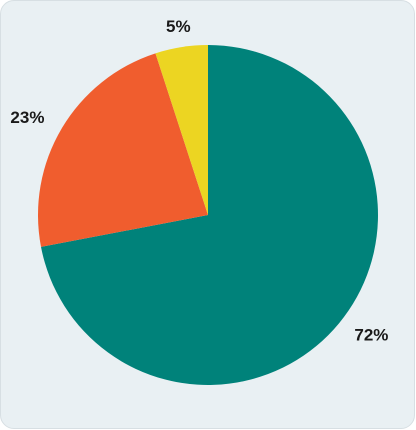  Describe the element at coordinates (178, 26) in the screenshot. I see `pie-label-2: 5%` at that location.